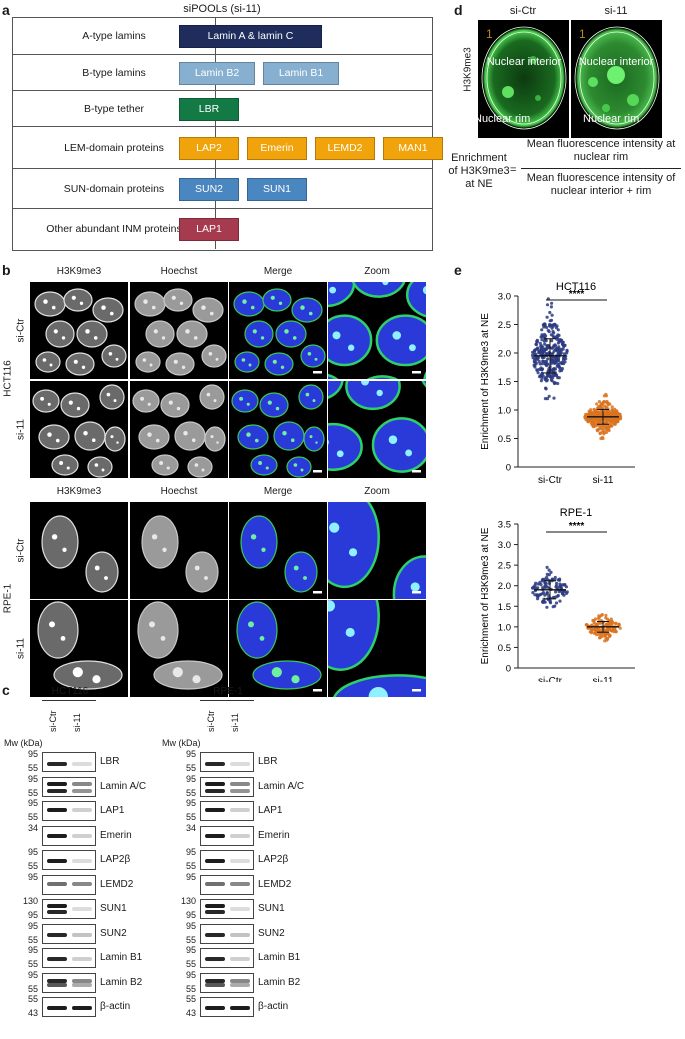  I want to click on protein-chip: Lamin B1, so click(301, 73).